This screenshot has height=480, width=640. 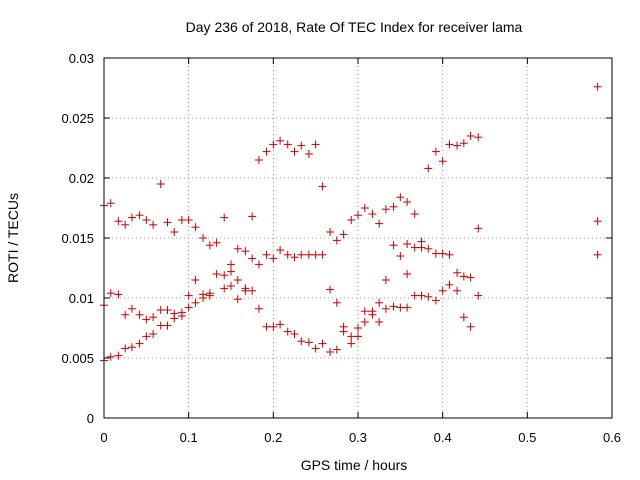 What do you see at coordinates (189, 437) in the screenshot?
I see `x-tick-label: 0.1` at bounding box center [189, 437].